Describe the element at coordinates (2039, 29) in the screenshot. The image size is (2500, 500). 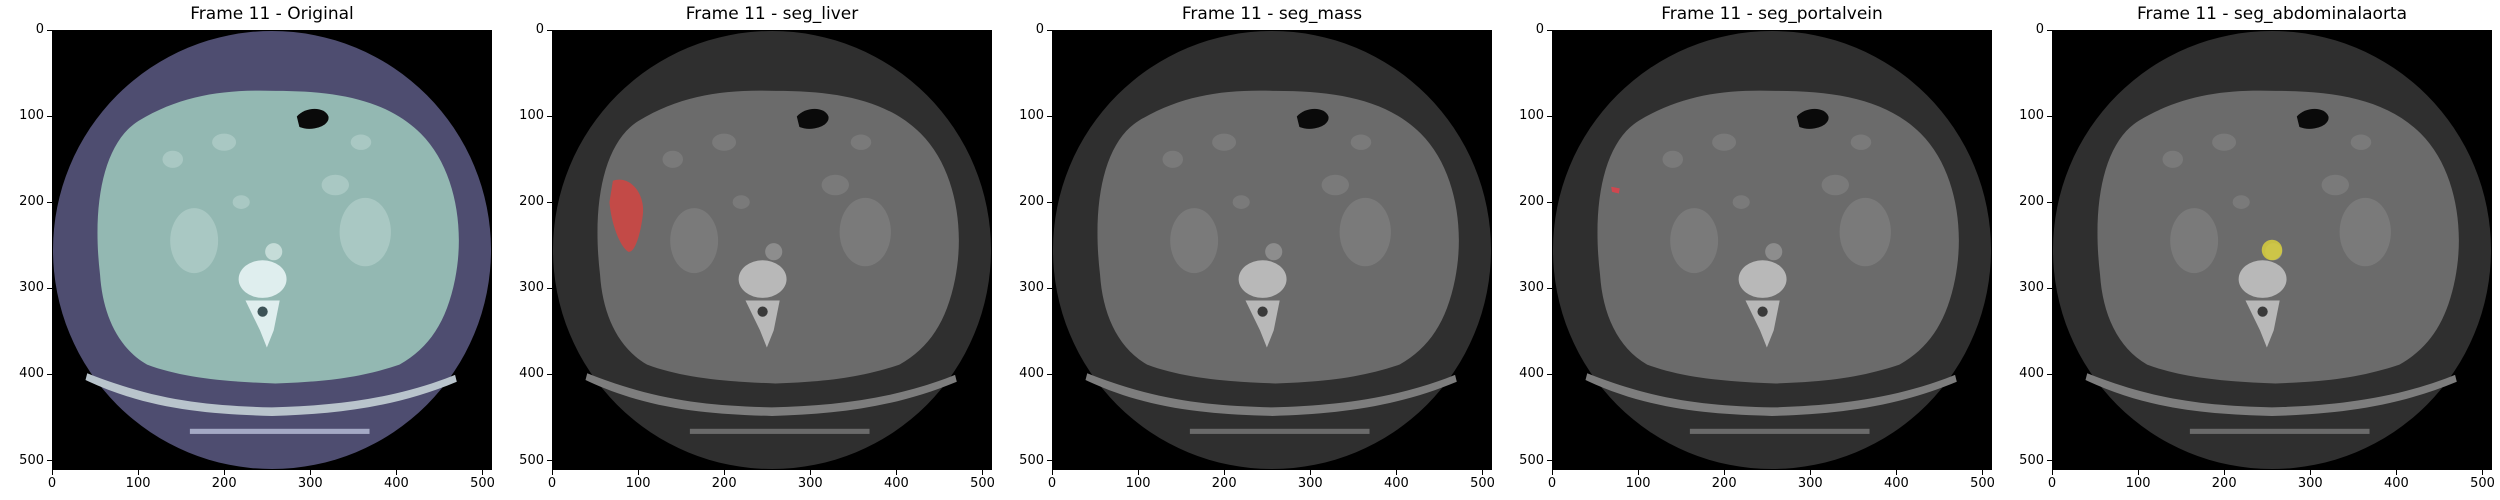
I see `y-tick-label: 0` at that location.